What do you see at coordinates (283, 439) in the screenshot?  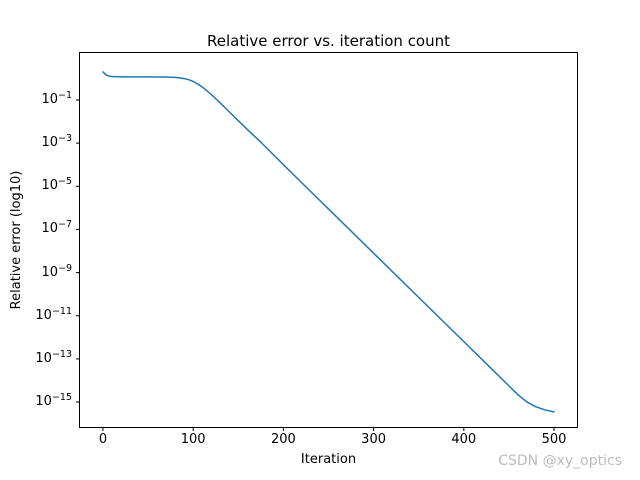 I see `x-tick-label: 200` at bounding box center [283, 439].